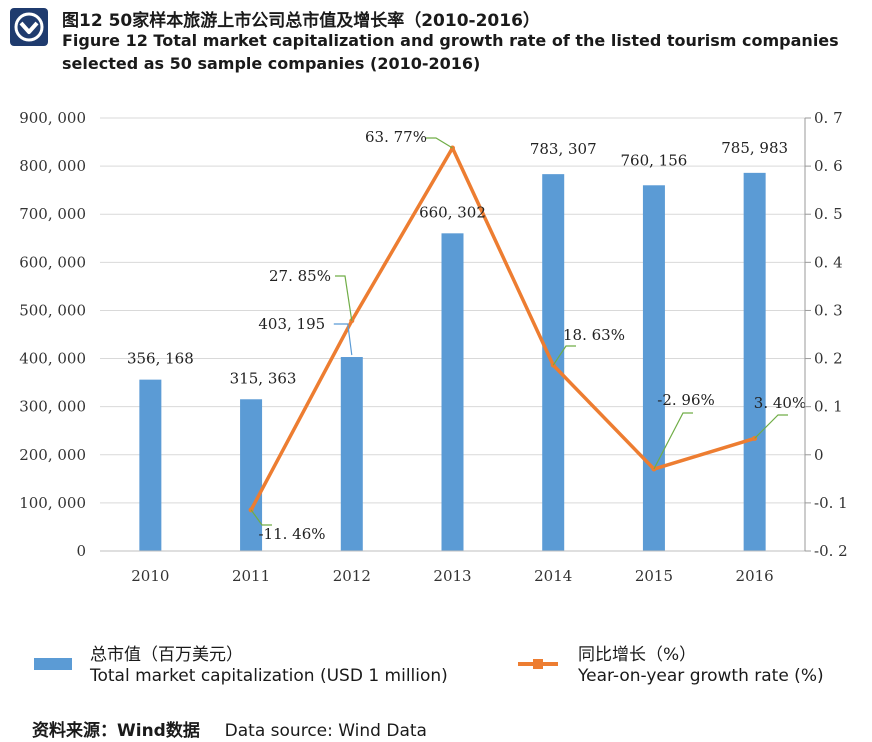  Describe the element at coordinates (52, 166) in the screenshot. I see `y-left-tick-label: 800, 000` at that location.